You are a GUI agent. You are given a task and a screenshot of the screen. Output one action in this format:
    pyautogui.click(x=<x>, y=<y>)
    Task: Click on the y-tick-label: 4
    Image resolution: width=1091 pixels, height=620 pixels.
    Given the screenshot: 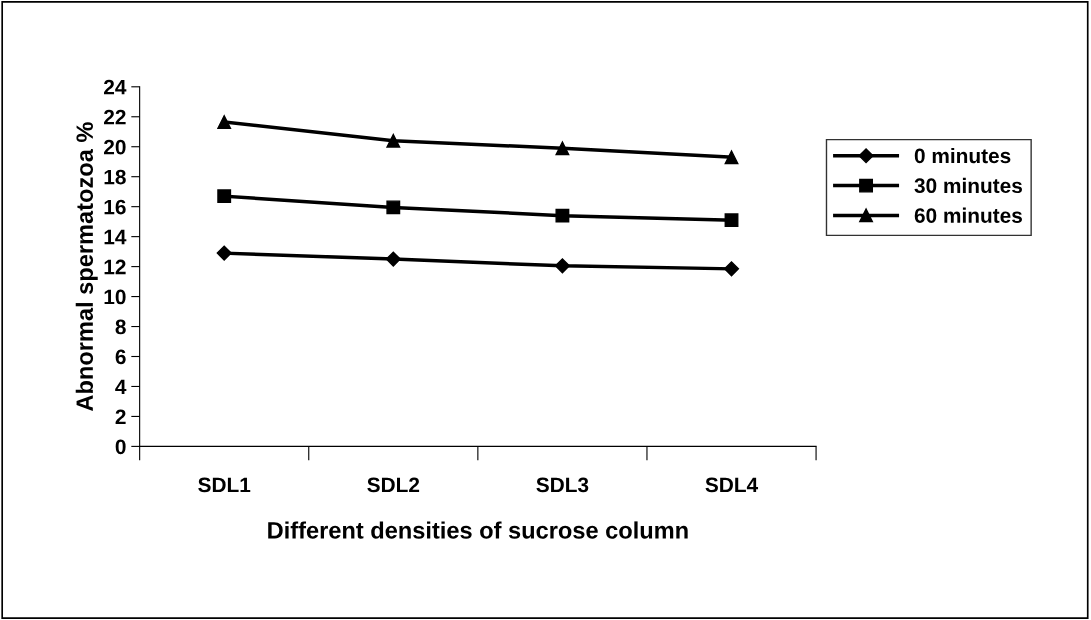 What is the action you would take?
    pyautogui.click(x=121, y=387)
    